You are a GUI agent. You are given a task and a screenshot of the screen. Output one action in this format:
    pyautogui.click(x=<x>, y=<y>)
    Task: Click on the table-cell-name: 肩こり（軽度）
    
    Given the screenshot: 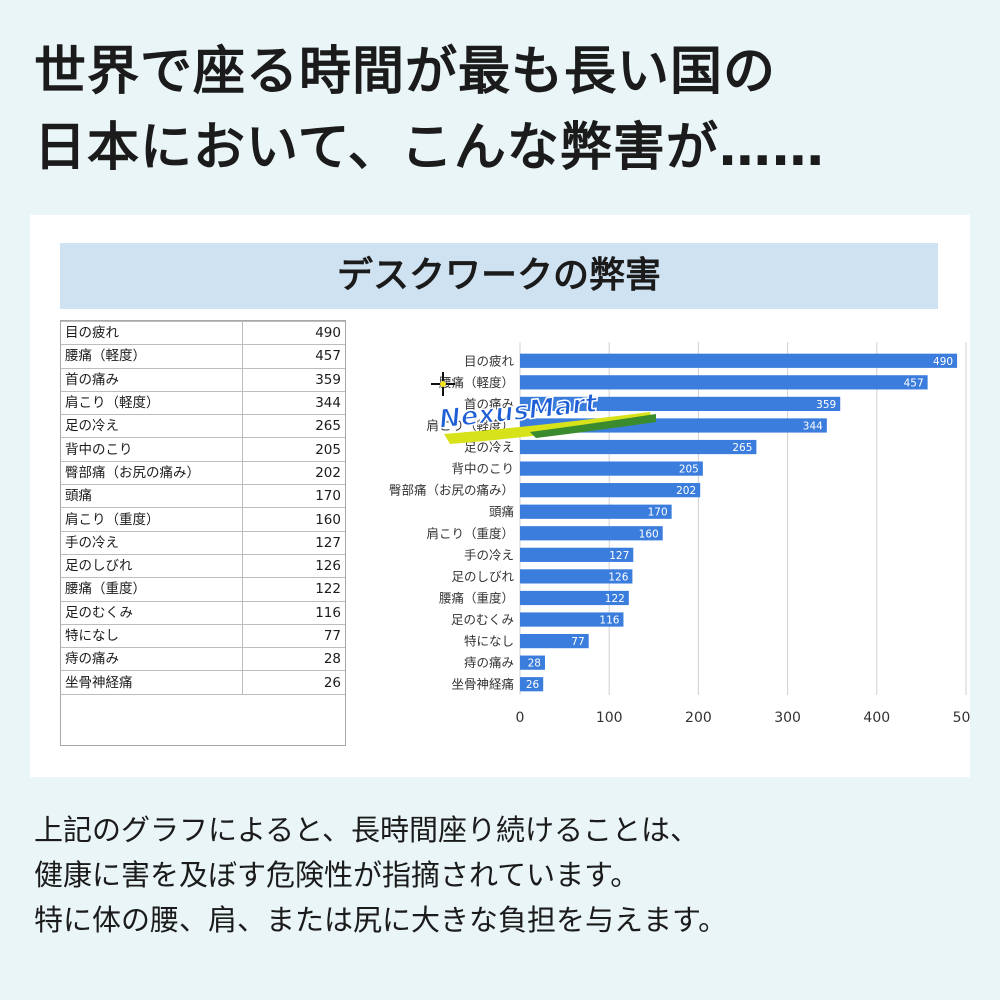 What is the action you would take?
    pyautogui.click(x=152, y=403)
    